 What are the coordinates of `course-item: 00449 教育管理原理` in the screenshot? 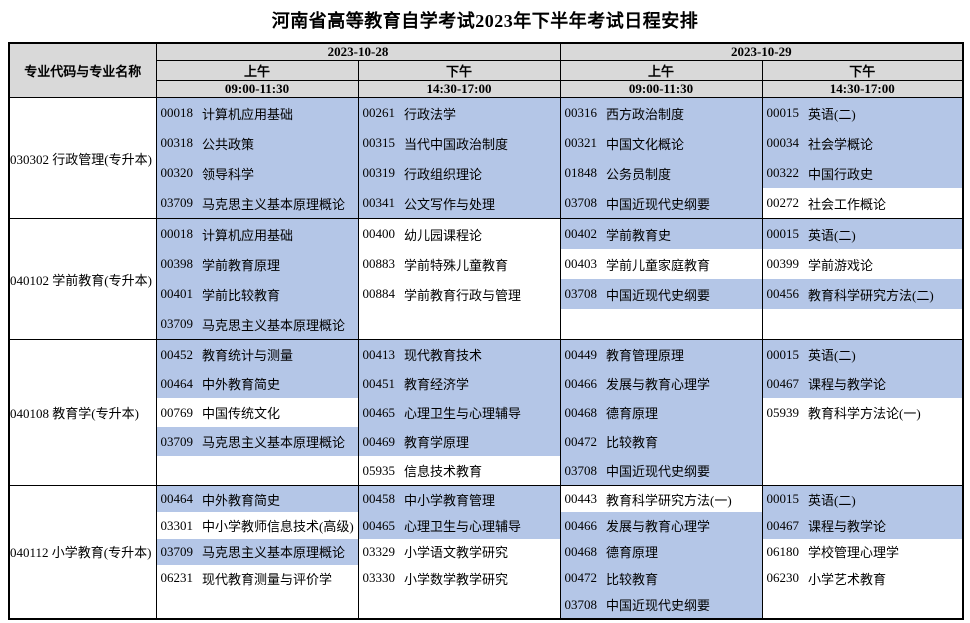 It's located at (661, 354).